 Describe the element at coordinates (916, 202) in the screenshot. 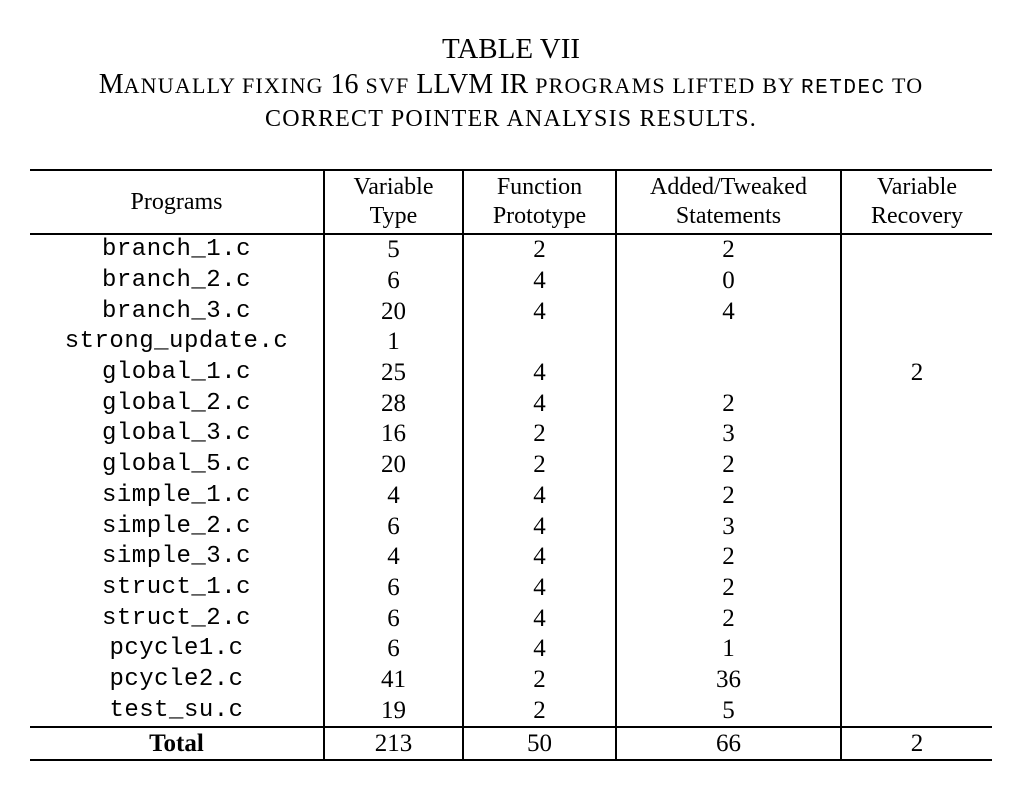

I see `header-variable-recovery: Variable Recovery` at that location.